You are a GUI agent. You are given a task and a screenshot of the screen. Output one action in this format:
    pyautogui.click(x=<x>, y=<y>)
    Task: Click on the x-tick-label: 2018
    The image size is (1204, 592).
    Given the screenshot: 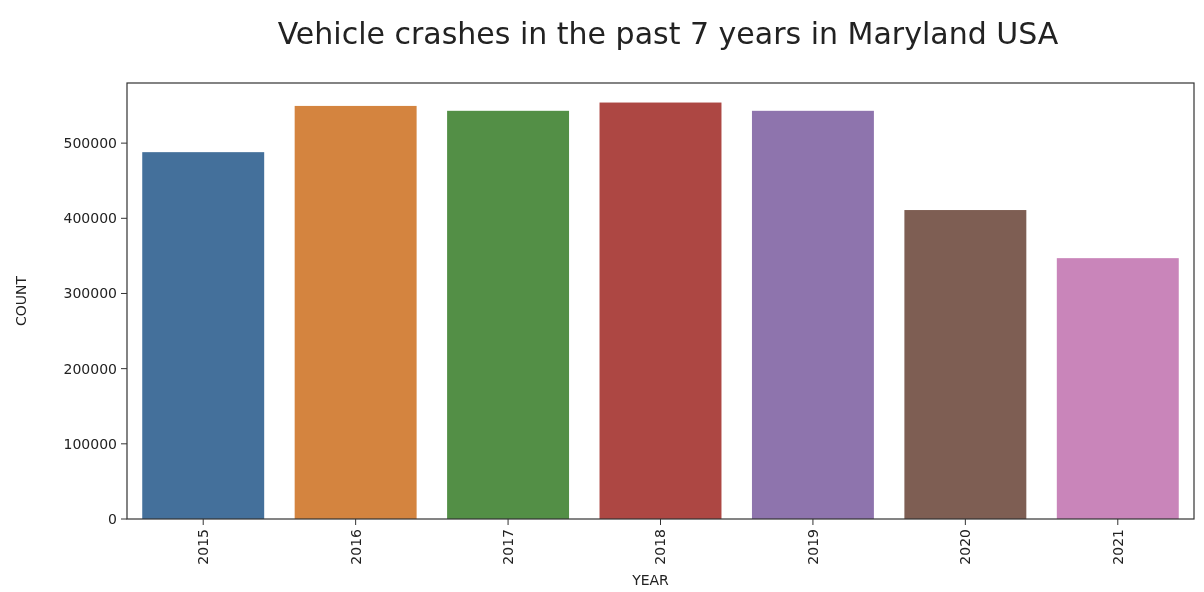 What is the action you would take?
    pyautogui.click(x=660, y=547)
    